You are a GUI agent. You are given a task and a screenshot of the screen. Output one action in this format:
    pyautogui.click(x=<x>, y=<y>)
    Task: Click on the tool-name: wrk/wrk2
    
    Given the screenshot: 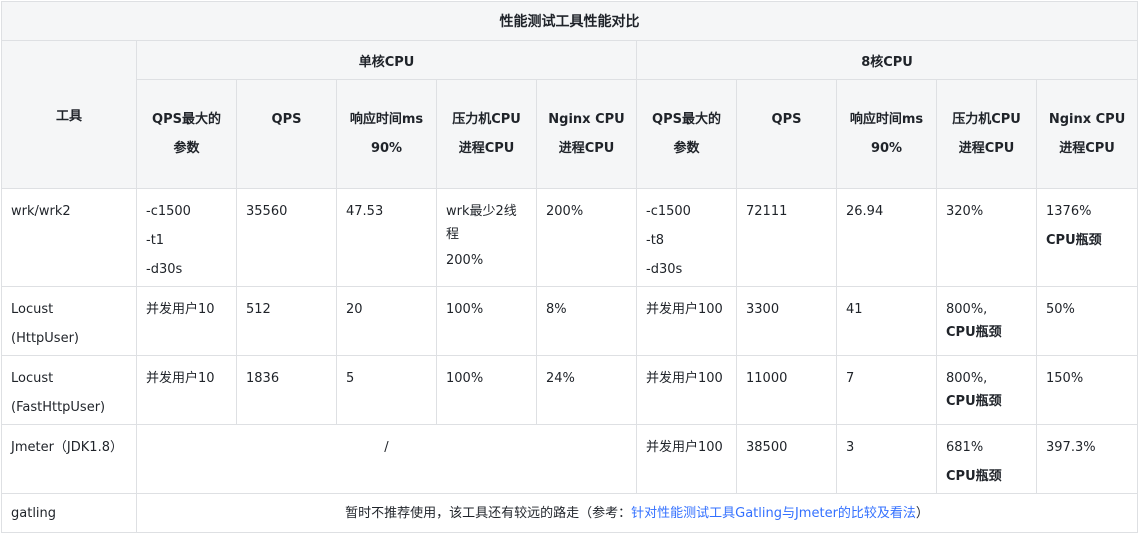 What is the action you would take?
    pyautogui.click(x=41, y=211)
    